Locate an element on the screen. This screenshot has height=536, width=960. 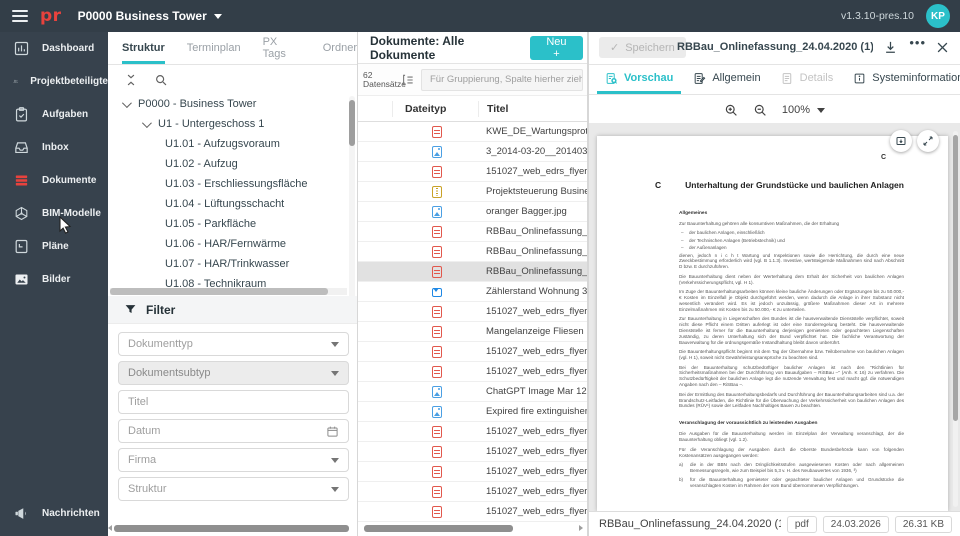
tree-horizontal-scrollbar is located at coordinates (228, 291).